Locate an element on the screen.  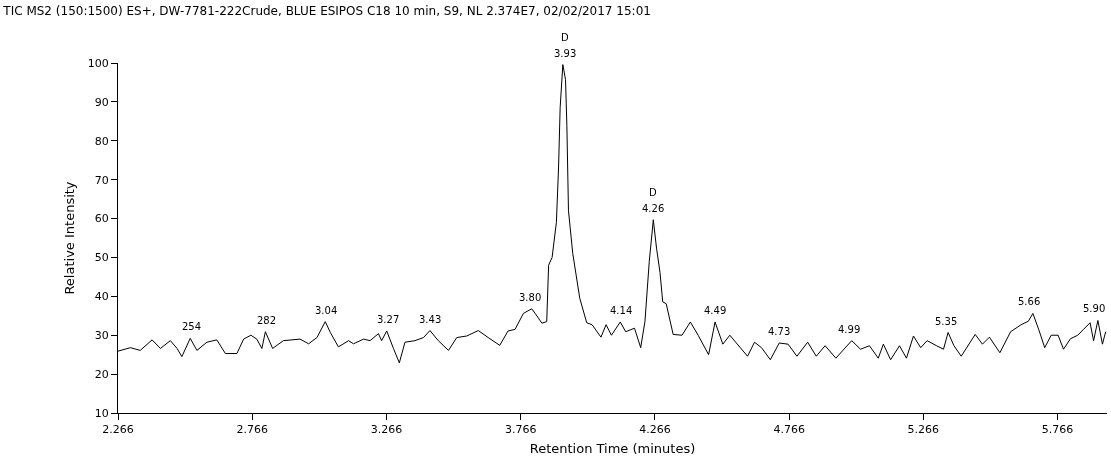
annotation: 5.90 is located at coordinates (1094, 308).